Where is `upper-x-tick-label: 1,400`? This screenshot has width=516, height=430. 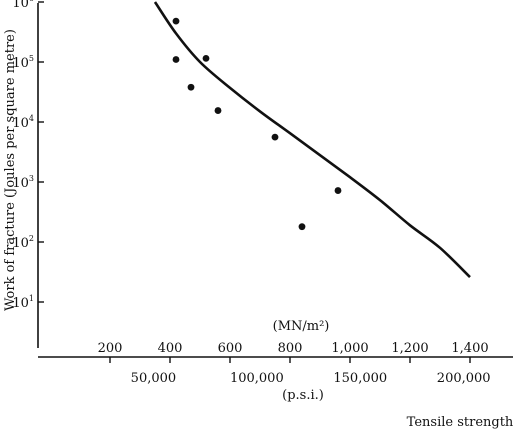 upper-x-tick-label: 1,400 is located at coordinates (469, 348).